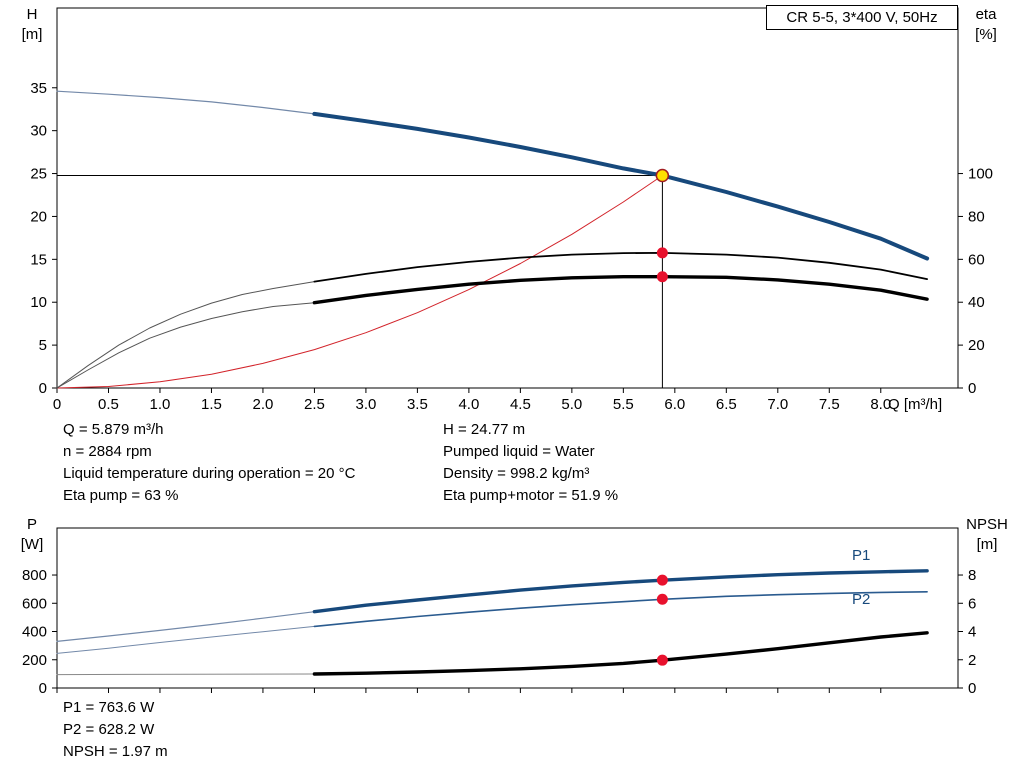  I want to click on eta-pump-lead, so click(185, 335).